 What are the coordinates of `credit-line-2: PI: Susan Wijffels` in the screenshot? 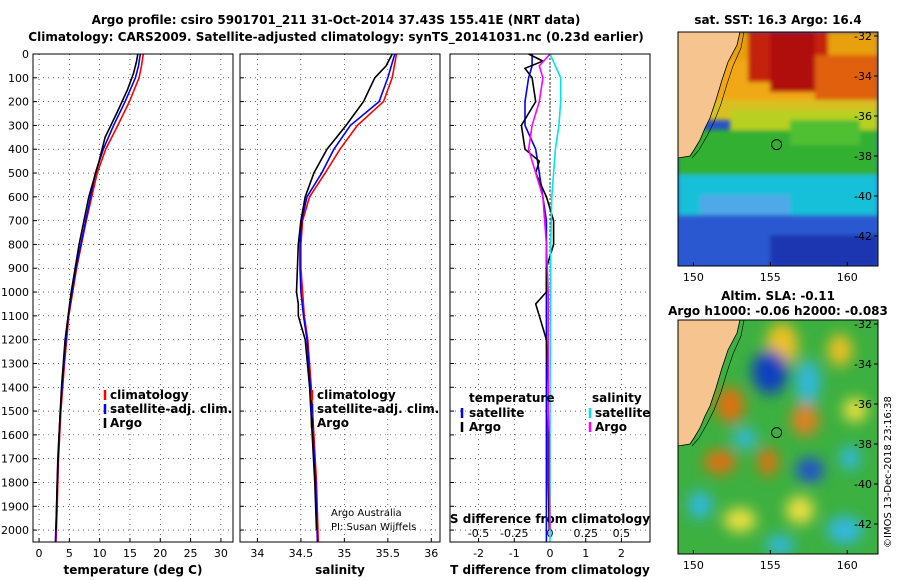 It's located at (373, 527).